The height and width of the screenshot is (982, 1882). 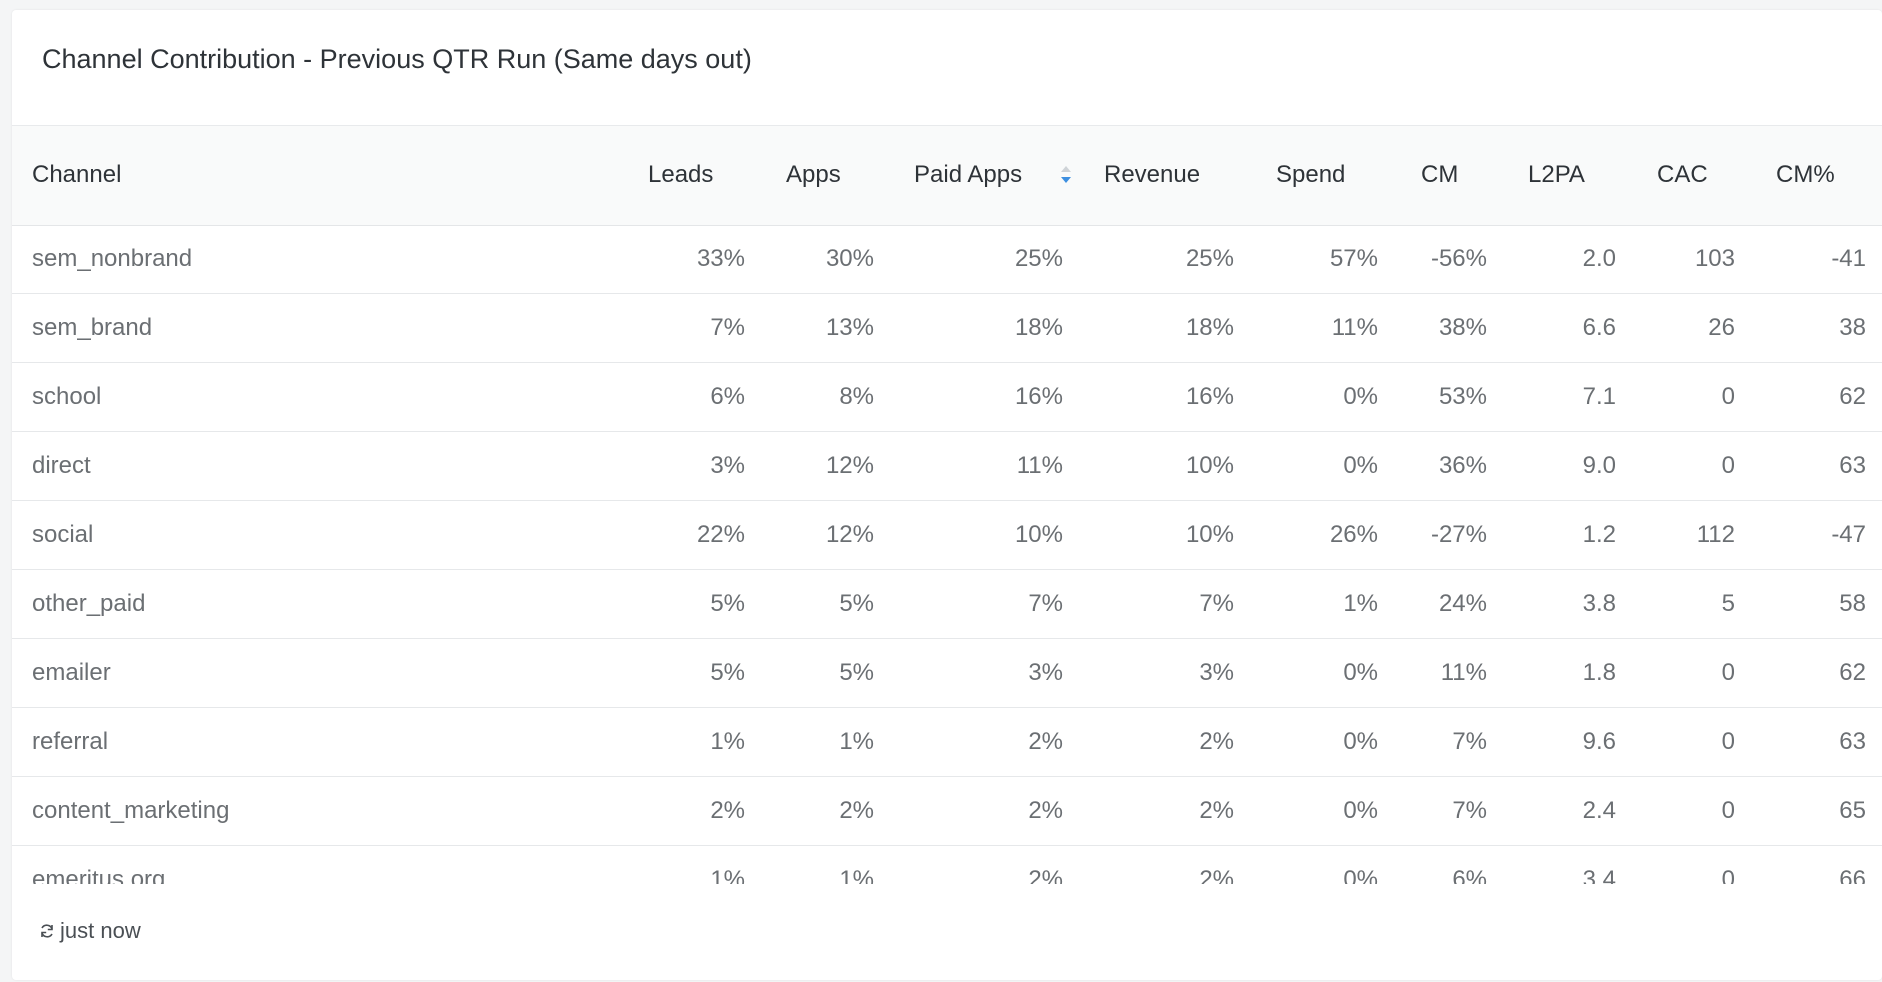 I want to click on channel-cell: emeritus.org, so click(x=99, y=875).